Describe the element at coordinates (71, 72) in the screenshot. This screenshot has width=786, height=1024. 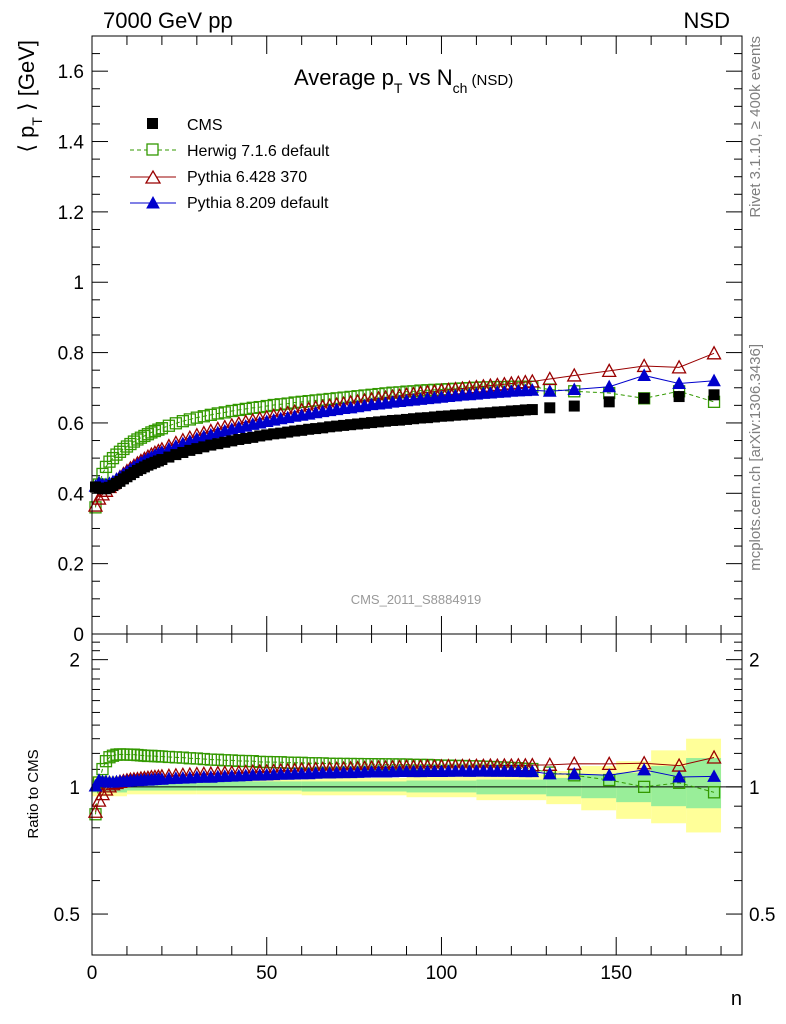
I see `y-tick-label: 1.6` at that location.